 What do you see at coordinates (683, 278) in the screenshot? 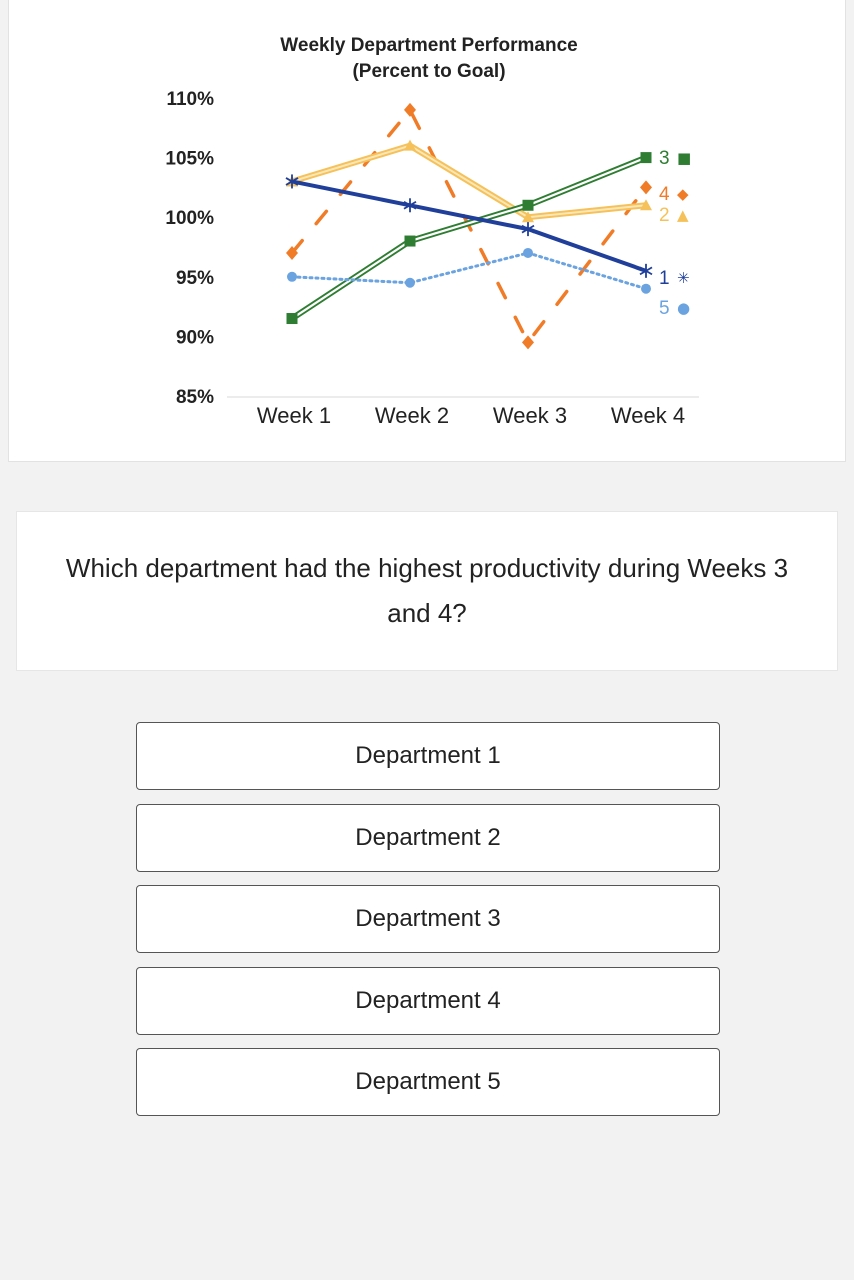
I see `series-1-legend-glyph: ✳` at bounding box center [683, 278].